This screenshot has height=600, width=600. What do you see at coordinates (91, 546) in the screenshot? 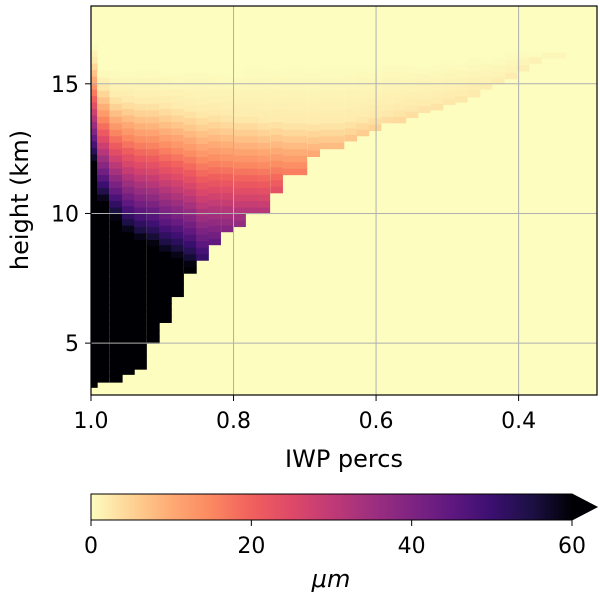
I see `colorbar-tick-label: 0` at bounding box center [91, 546].